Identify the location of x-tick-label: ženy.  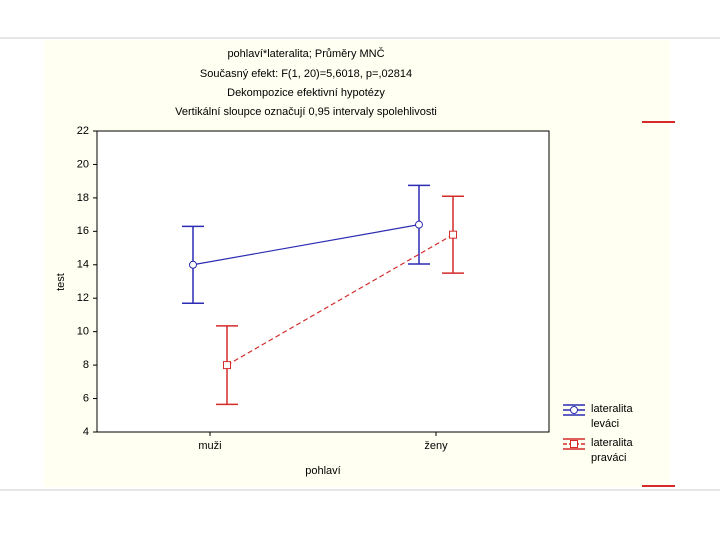
(436, 446).